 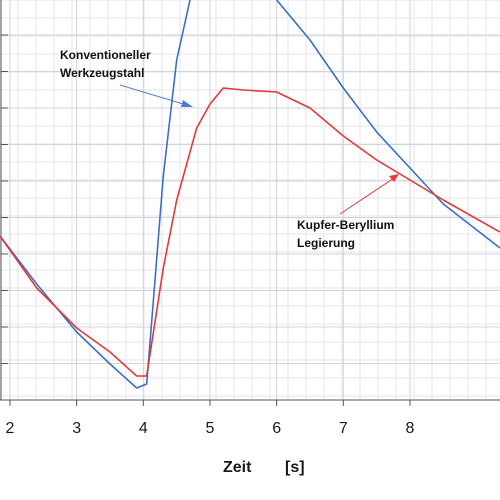 What do you see at coordinates (76, 428) in the screenshot?
I see `x-tick-label: 3` at bounding box center [76, 428].